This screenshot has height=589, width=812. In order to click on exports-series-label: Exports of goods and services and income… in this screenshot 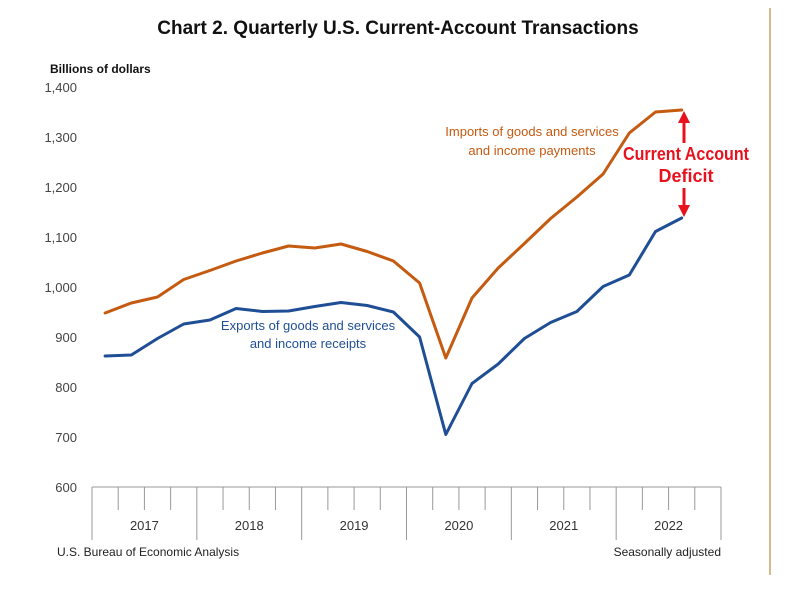, I will do `click(308, 334)`.